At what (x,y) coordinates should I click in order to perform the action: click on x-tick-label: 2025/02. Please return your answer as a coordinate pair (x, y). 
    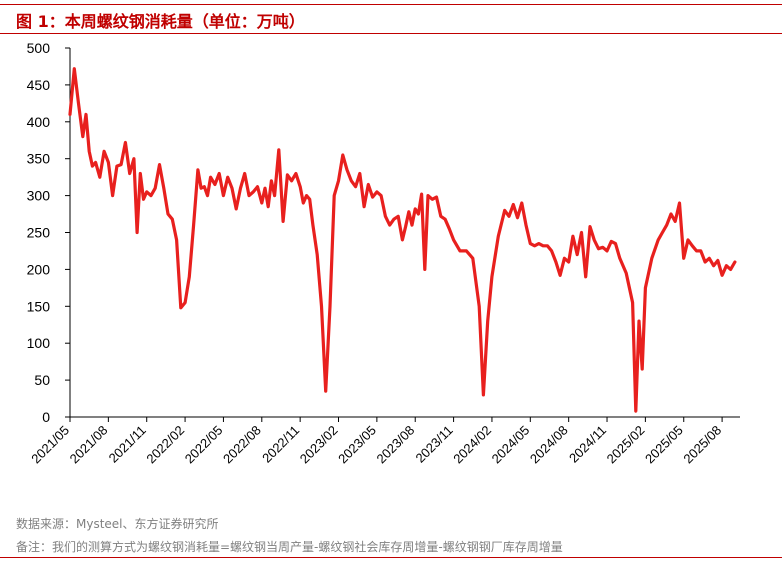
    Looking at the image, I should click on (626, 445).